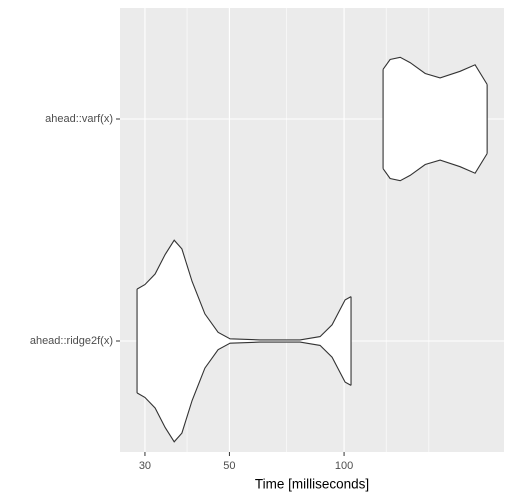 The image size is (512, 499). What do you see at coordinates (145, 466) in the screenshot?
I see `x-tick-label: 30` at bounding box center [145, 466].